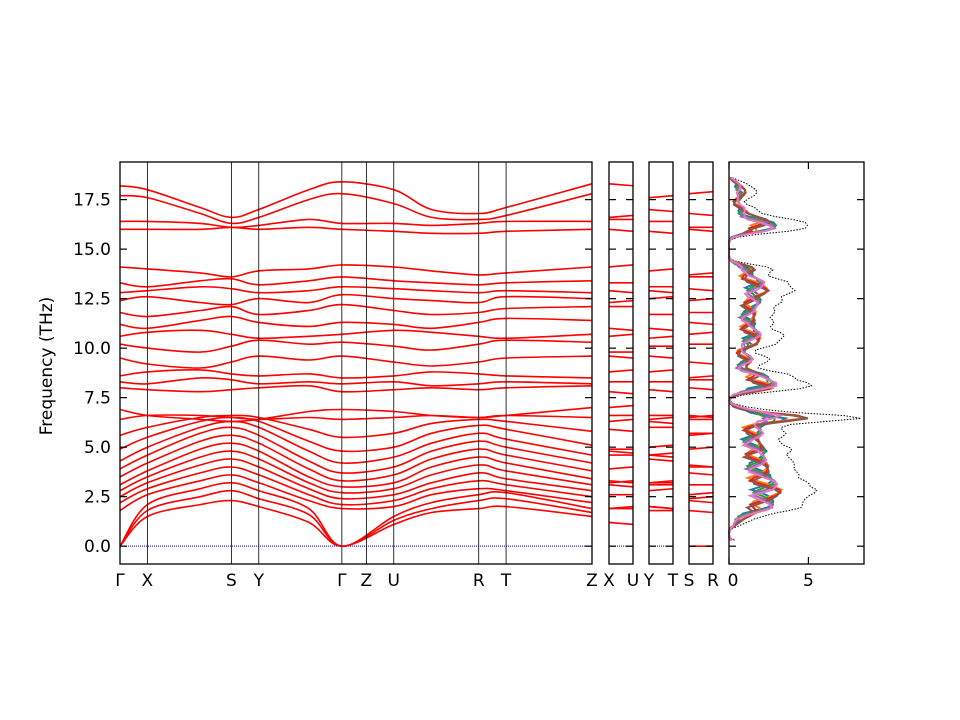 The image size is (960, 720). What do you see at coordinates (92, 349) in the screenshot?
I see `y-tick-label: 10.0` at bounding box center [92, 349].